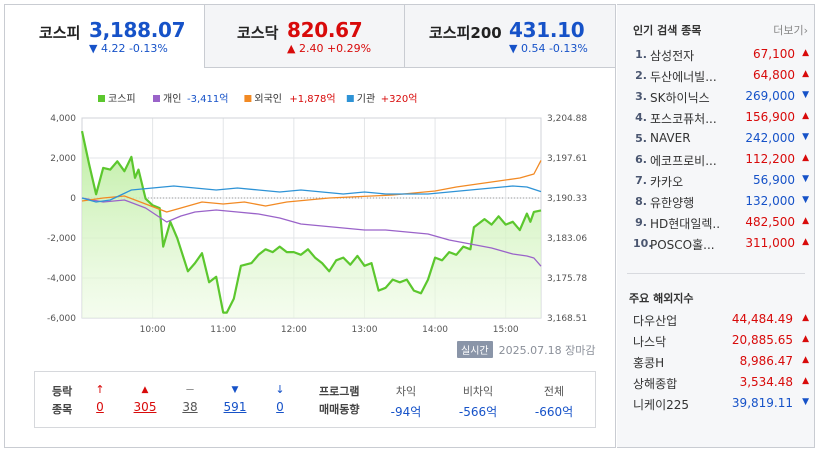 This screenshot has width=819, height=451. Describe the element at coordinates (721, 321) in the screenshot. I see `overseas-index-item: 다우산업 44,484.49 ▲` at that location.